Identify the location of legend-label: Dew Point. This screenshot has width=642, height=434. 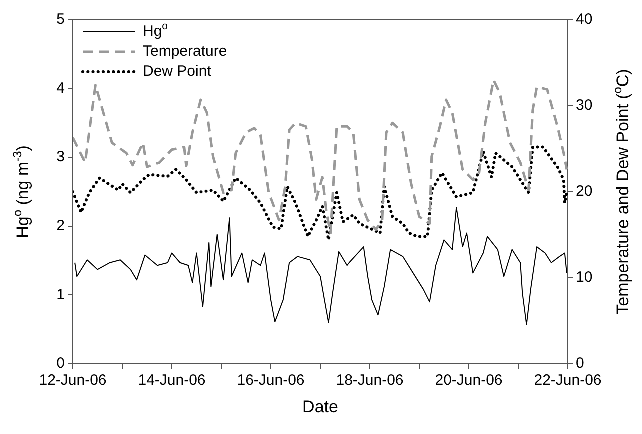
(177, 71).